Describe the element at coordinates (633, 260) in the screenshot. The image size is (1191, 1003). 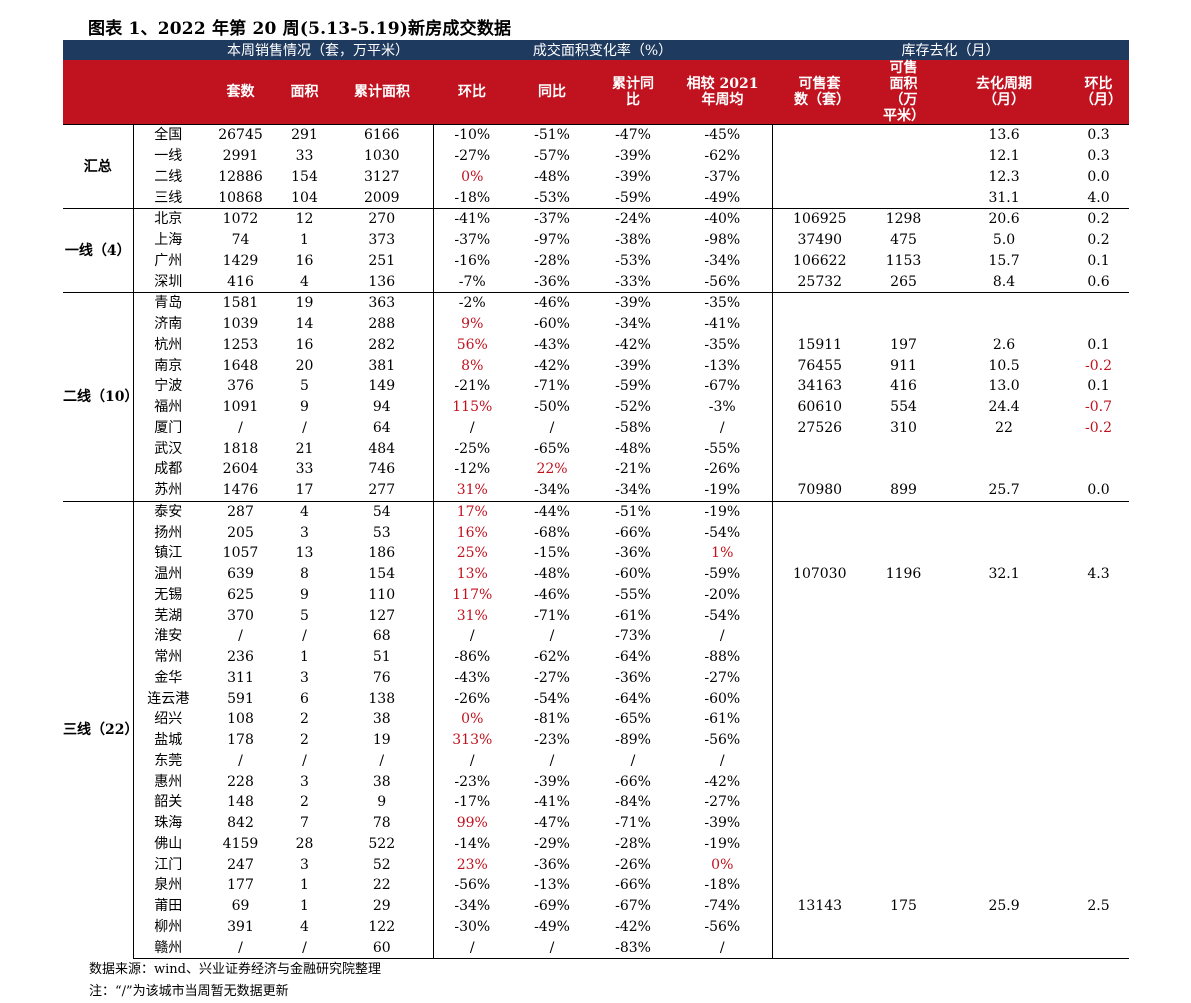
I see `cell-cum-yoy: -53%` at that location.